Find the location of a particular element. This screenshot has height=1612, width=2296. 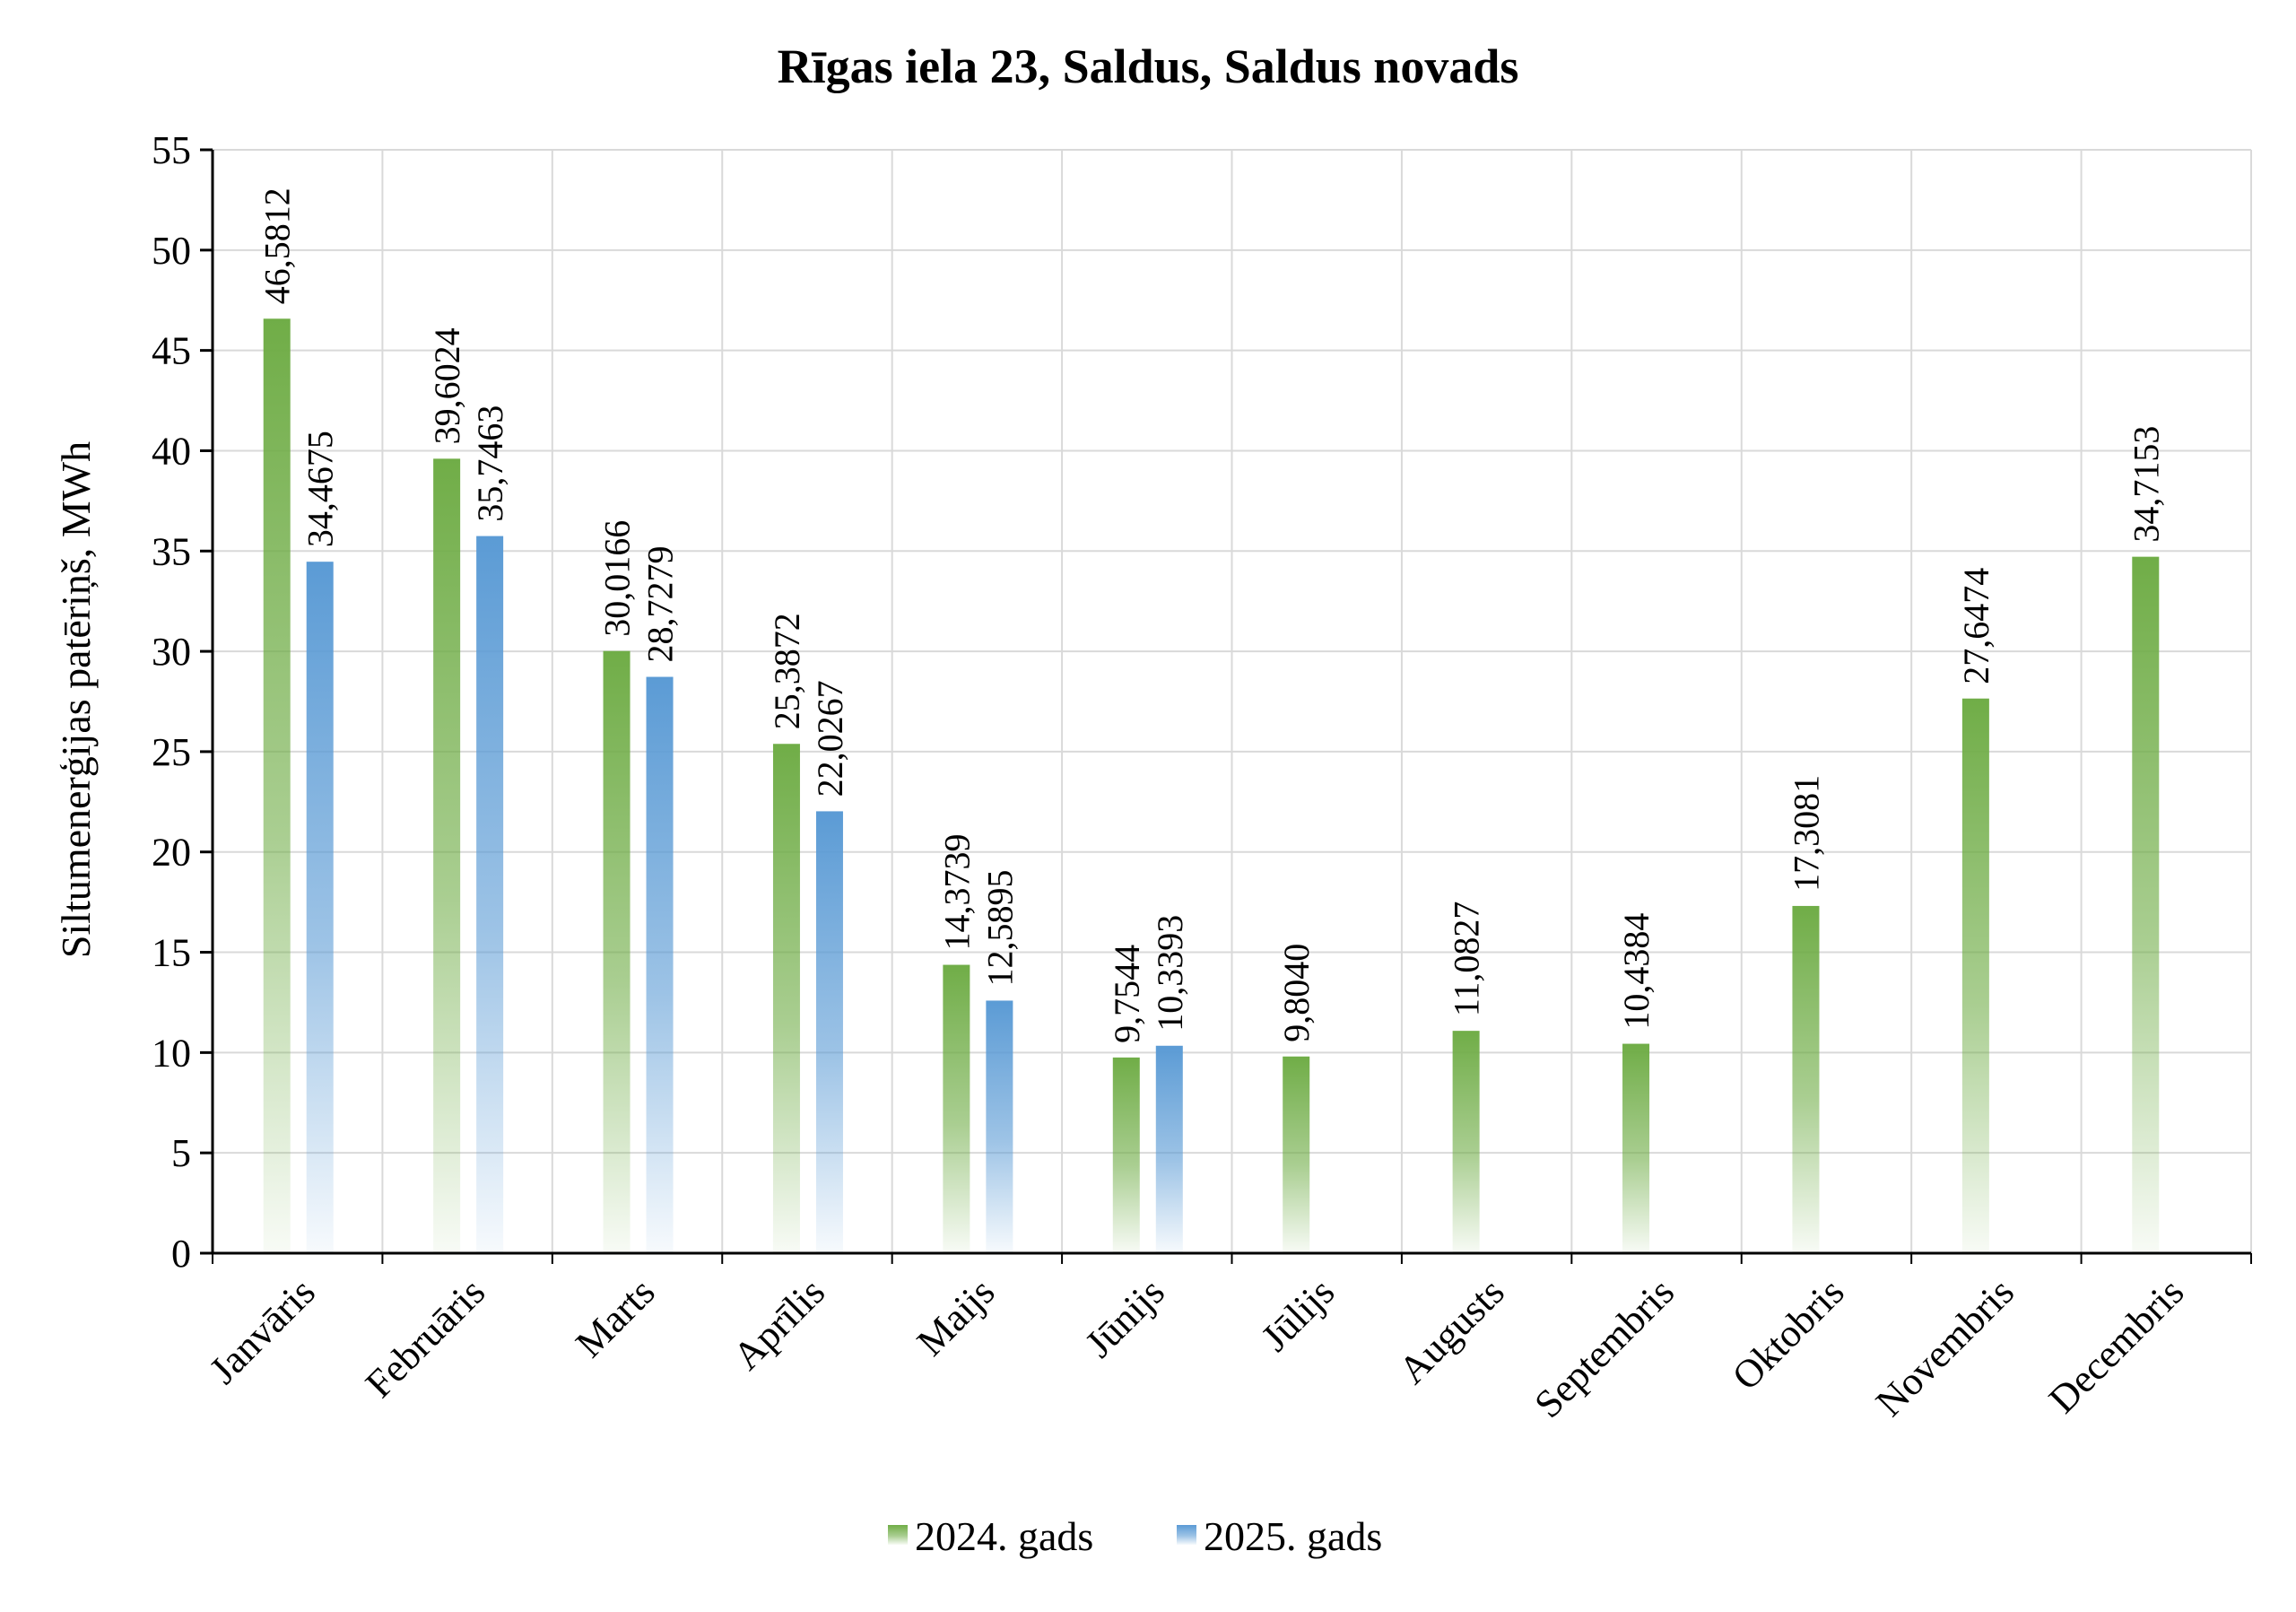

y-axis-title: Siltumenerģijas patēriņš, MWh is located at coordinates (76, 699).